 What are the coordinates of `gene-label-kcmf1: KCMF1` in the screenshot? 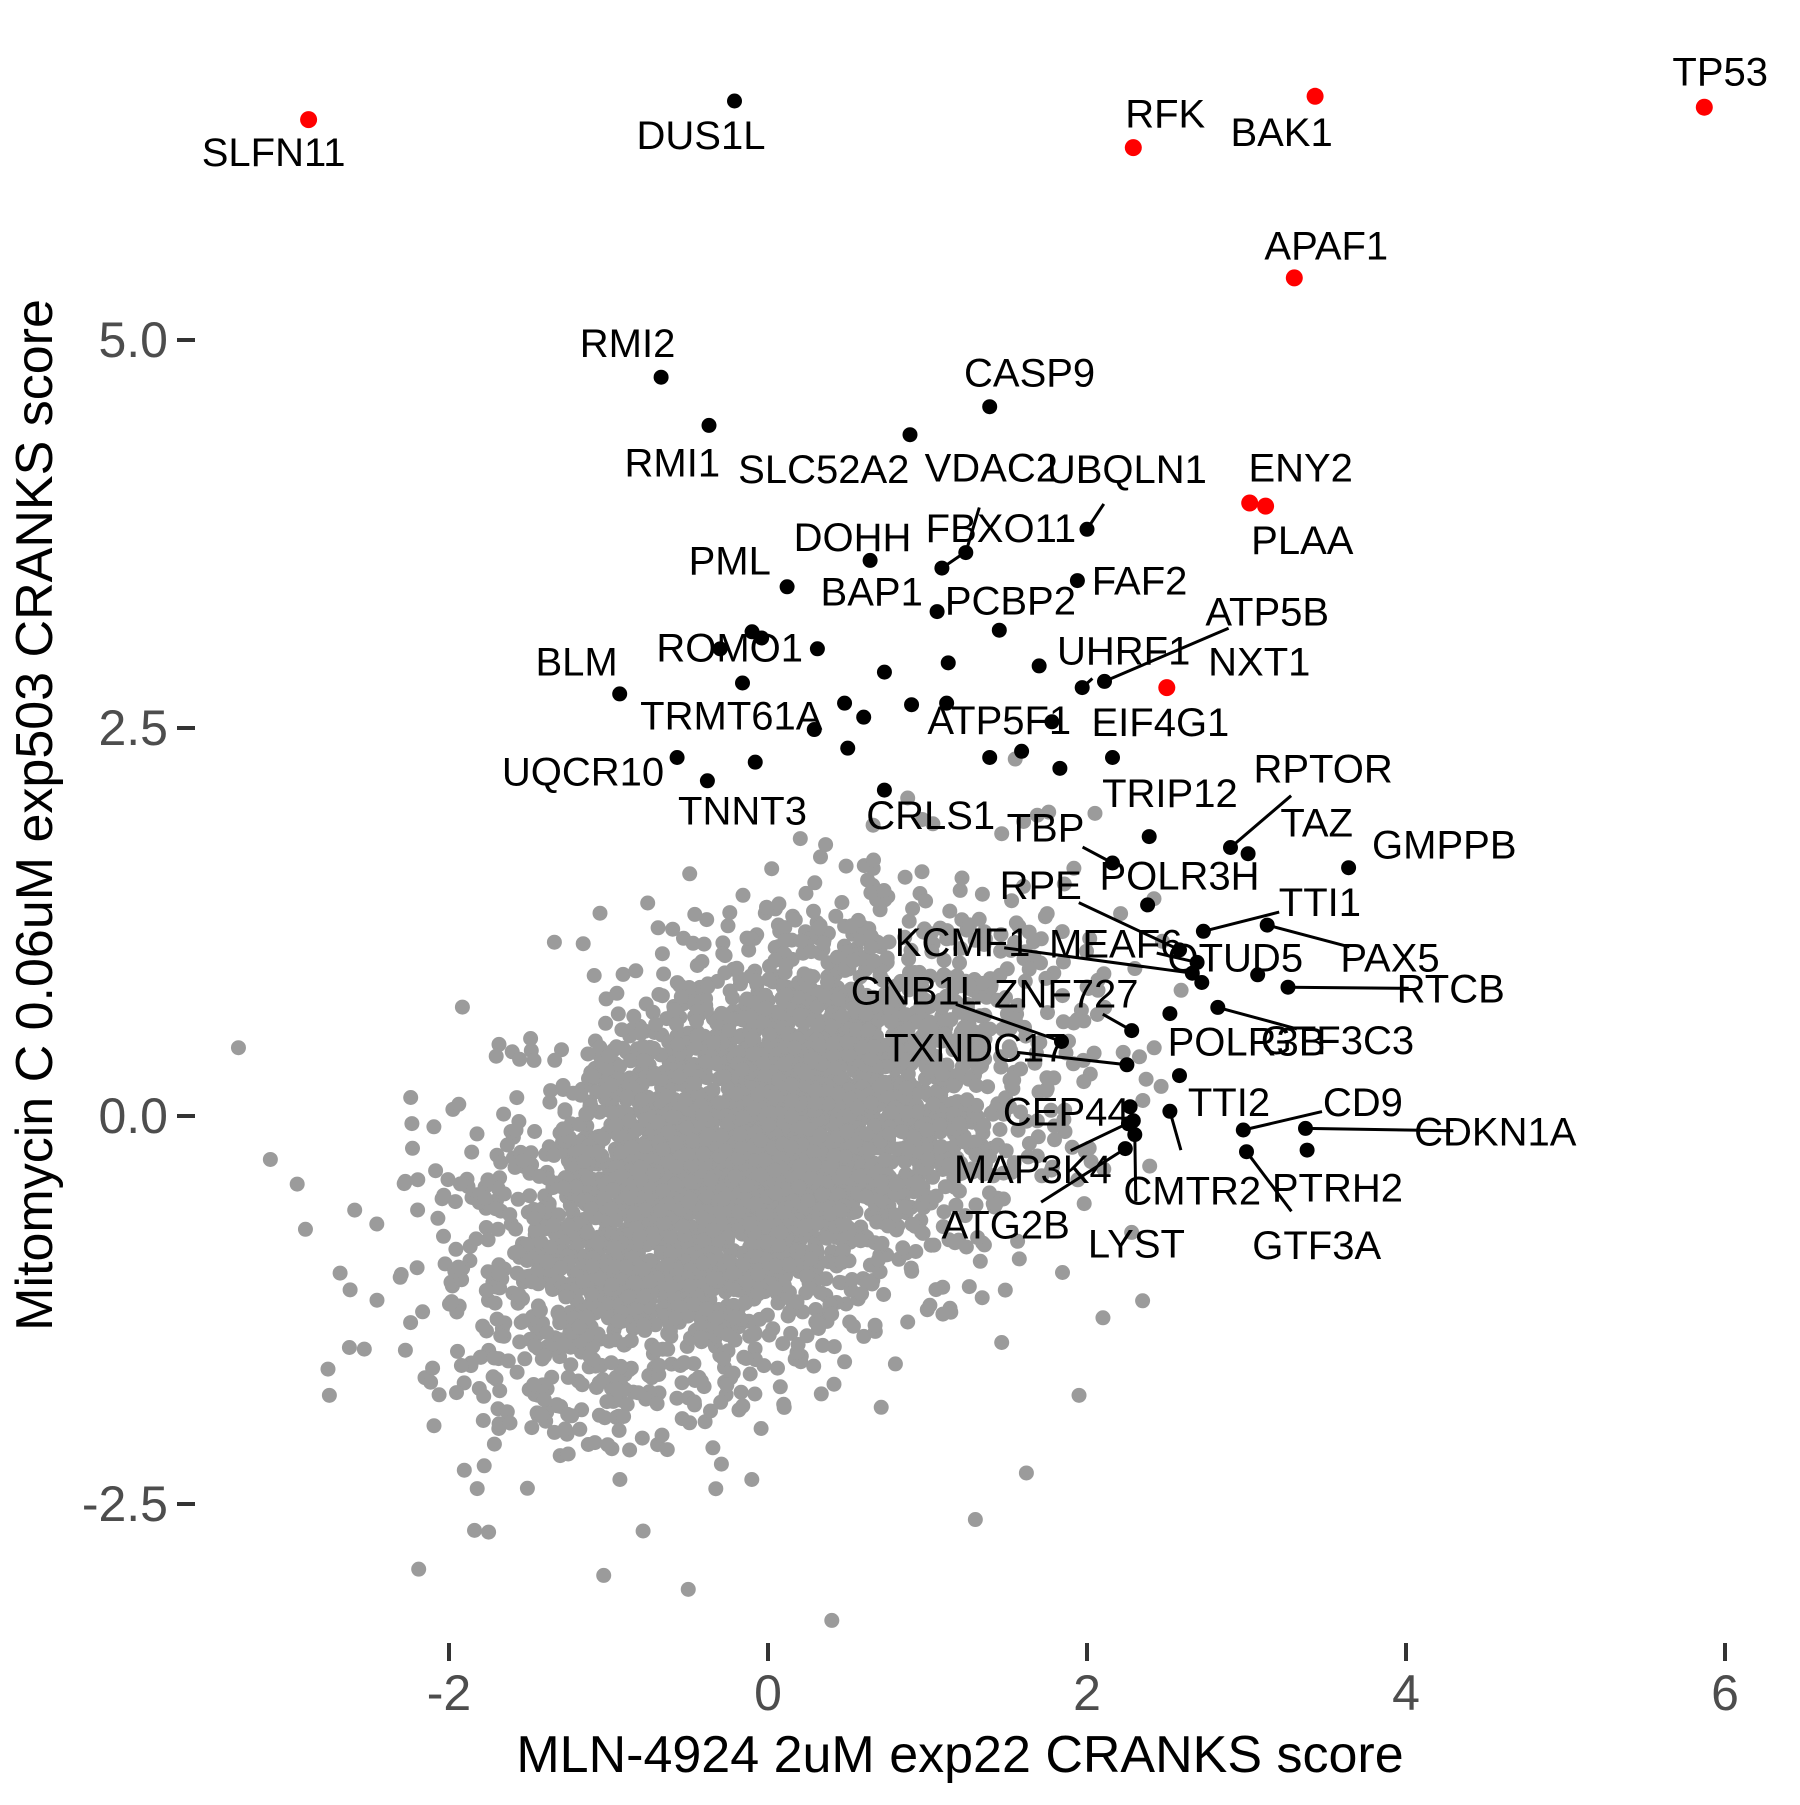 It's located at (963, 943).